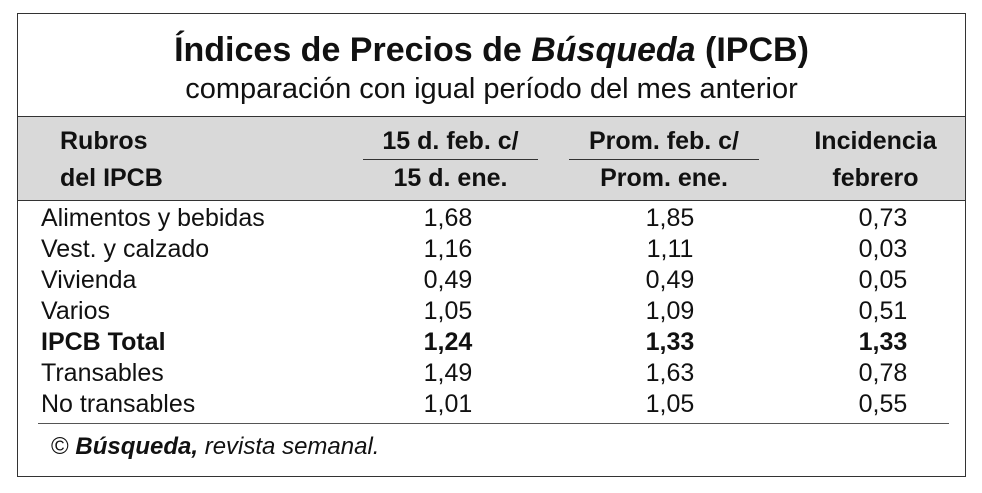 Image resolution: width=982 pixels, height=493 pixels. Describe the element at coordinates (491, 342) in the screenshot. I see `table-row-total: IPCB Total 1,24 1,33 1,33` at that location.